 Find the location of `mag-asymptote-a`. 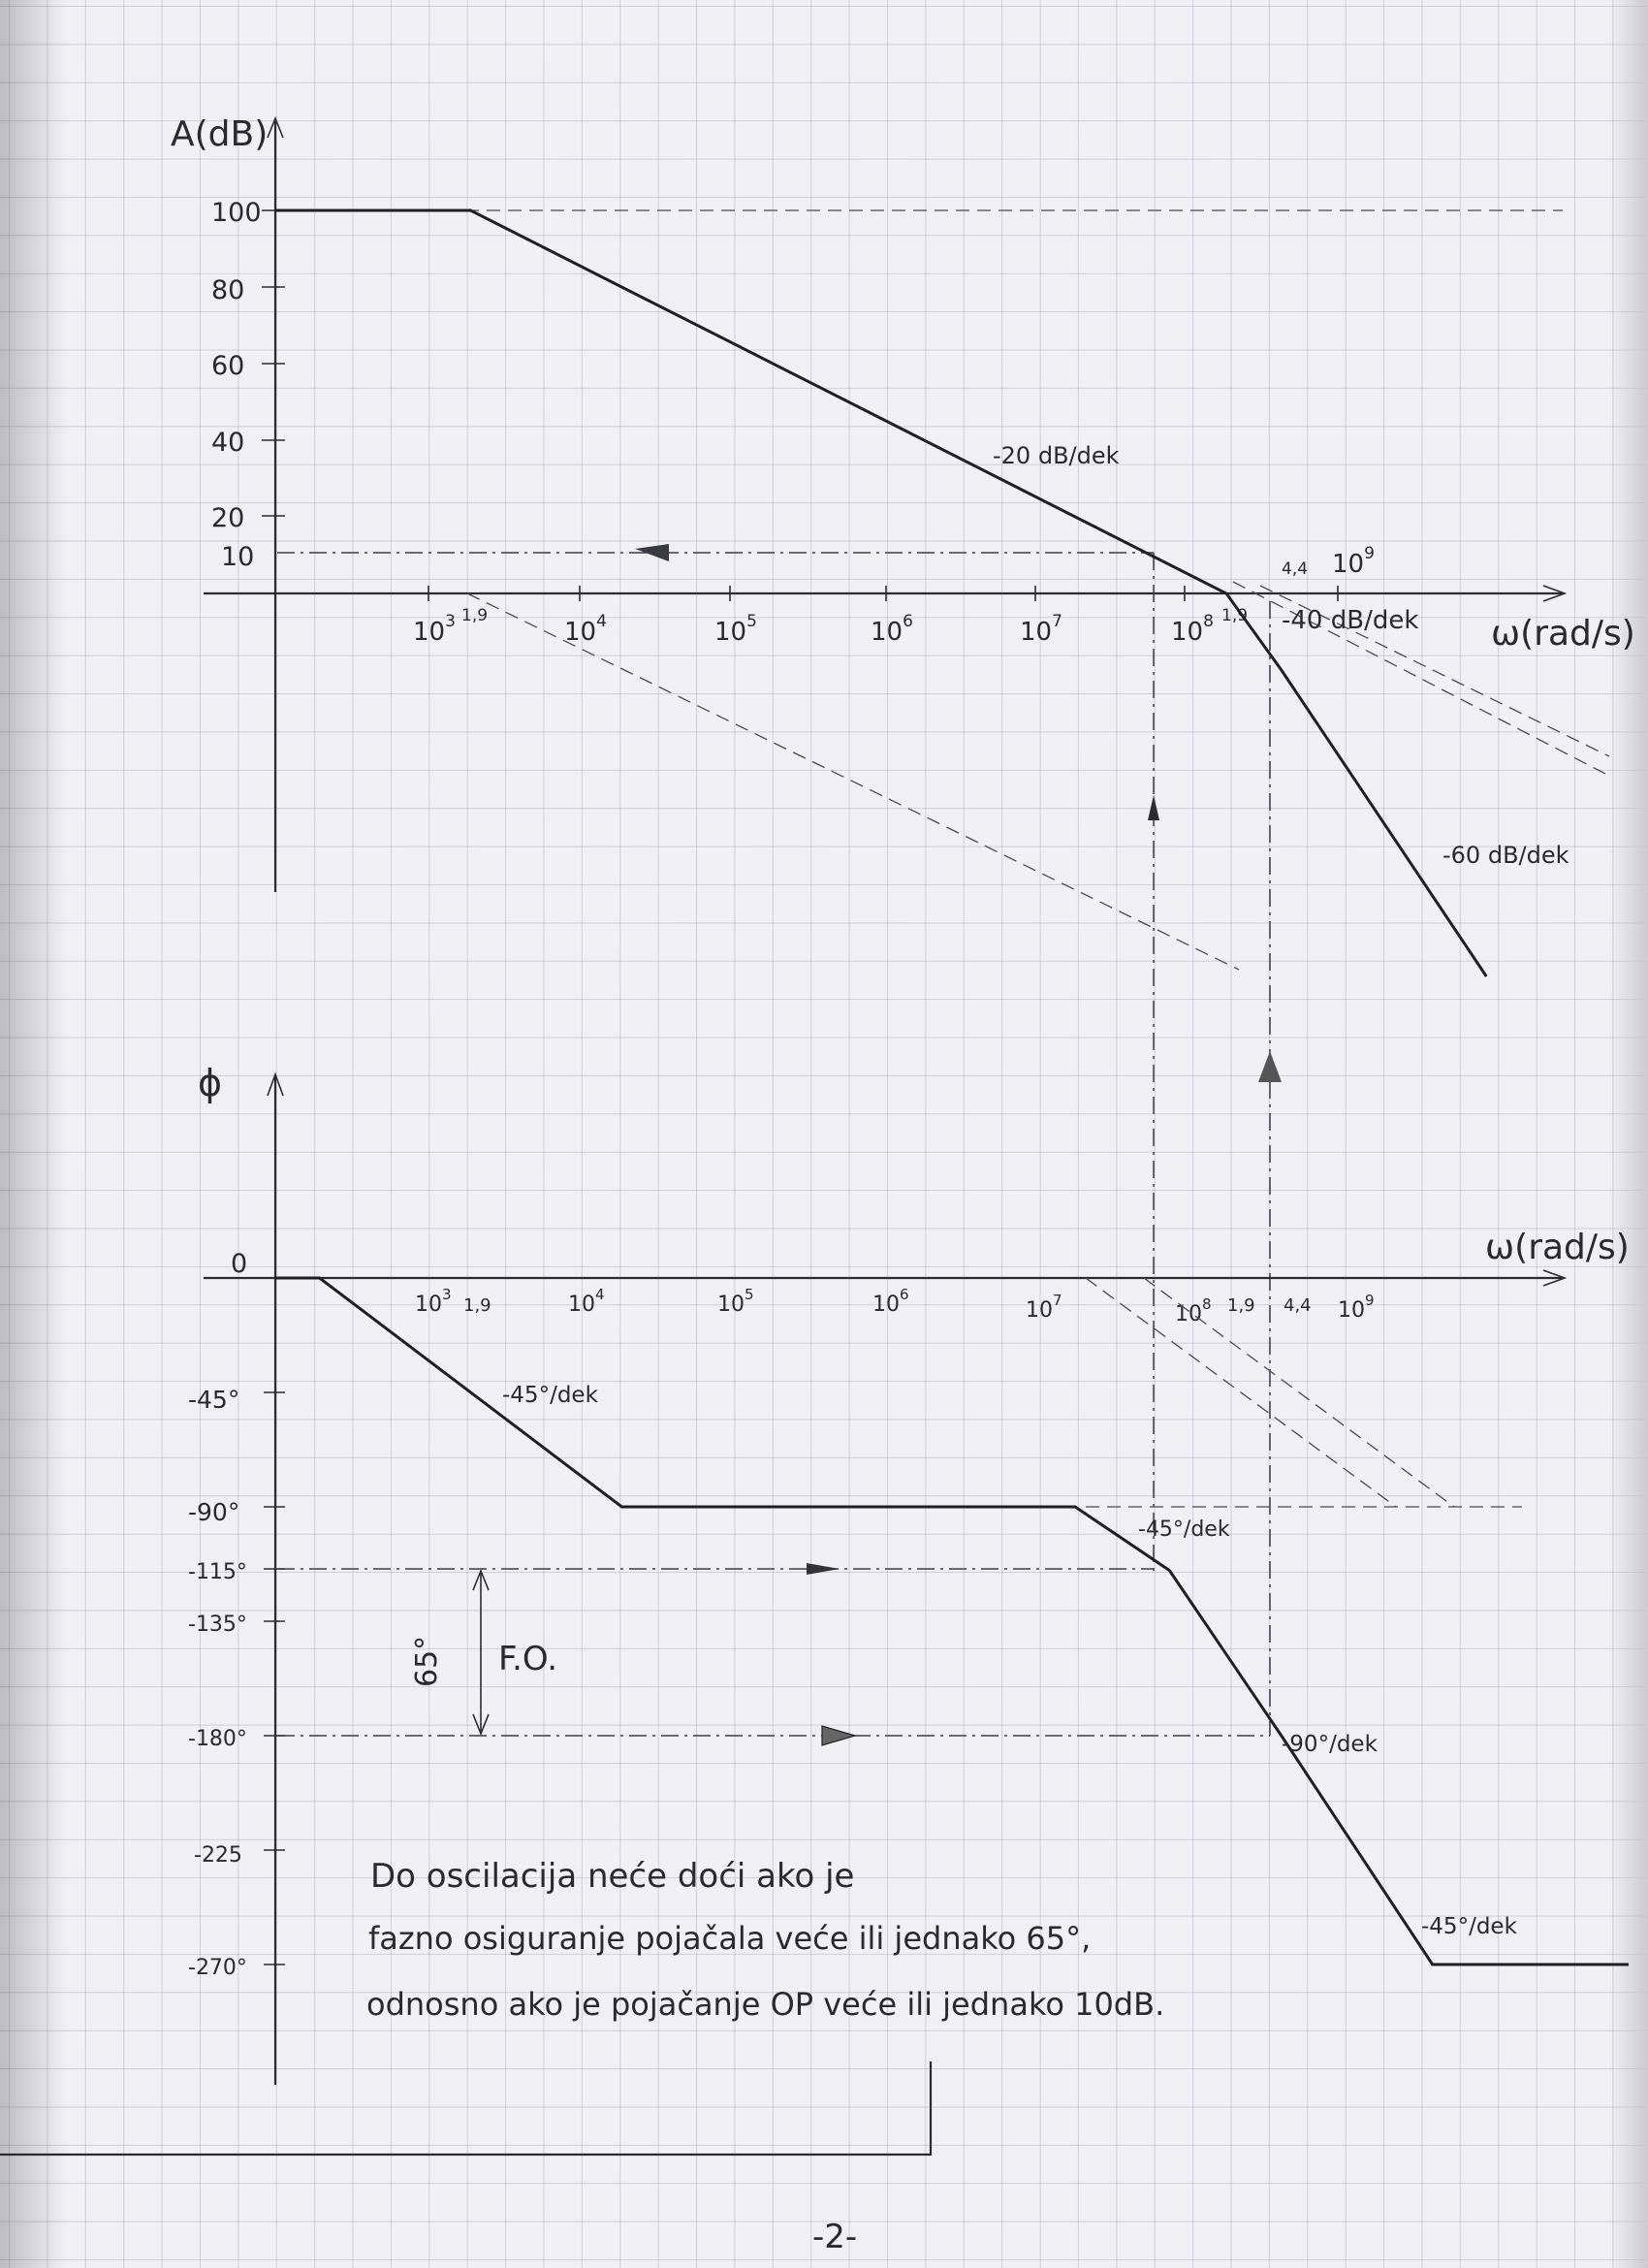

mag-asymptote-a is located at coordinates (1421, 679).